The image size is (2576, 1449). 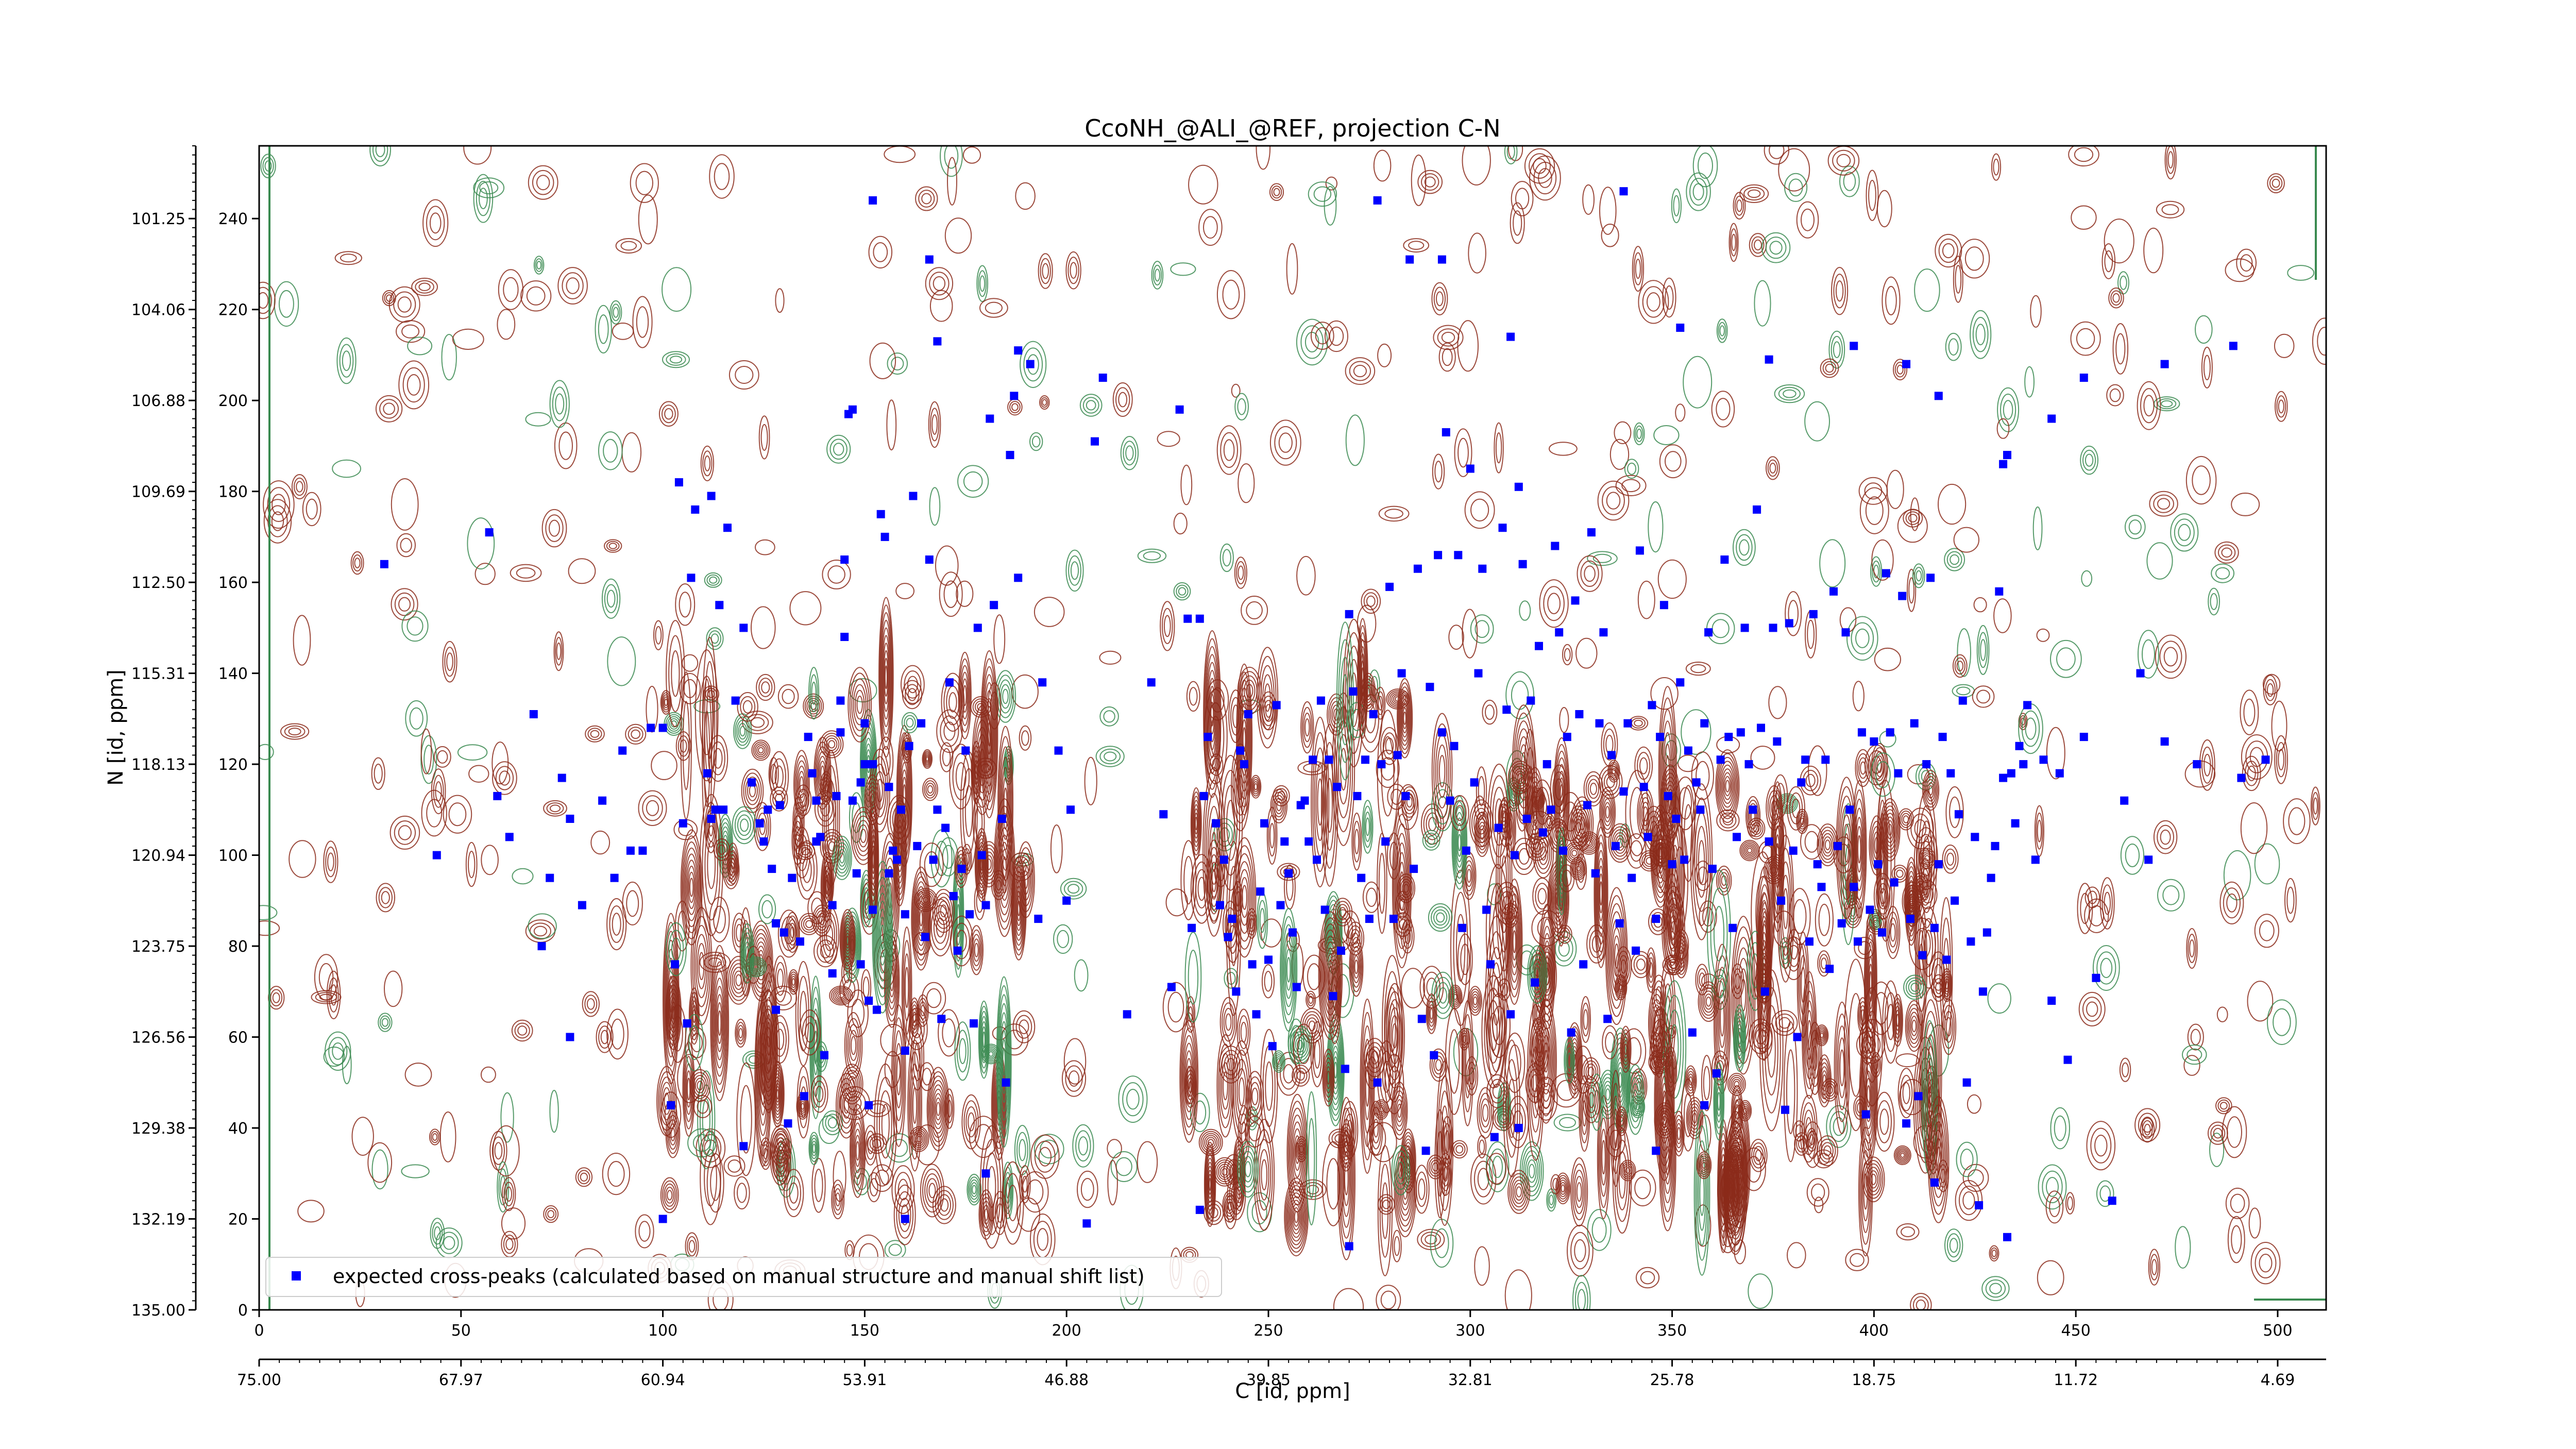 What do you see at coordinates (296, 1275) in the screenshot?
I see `legend-marker` at bounding box center [296, 1275].